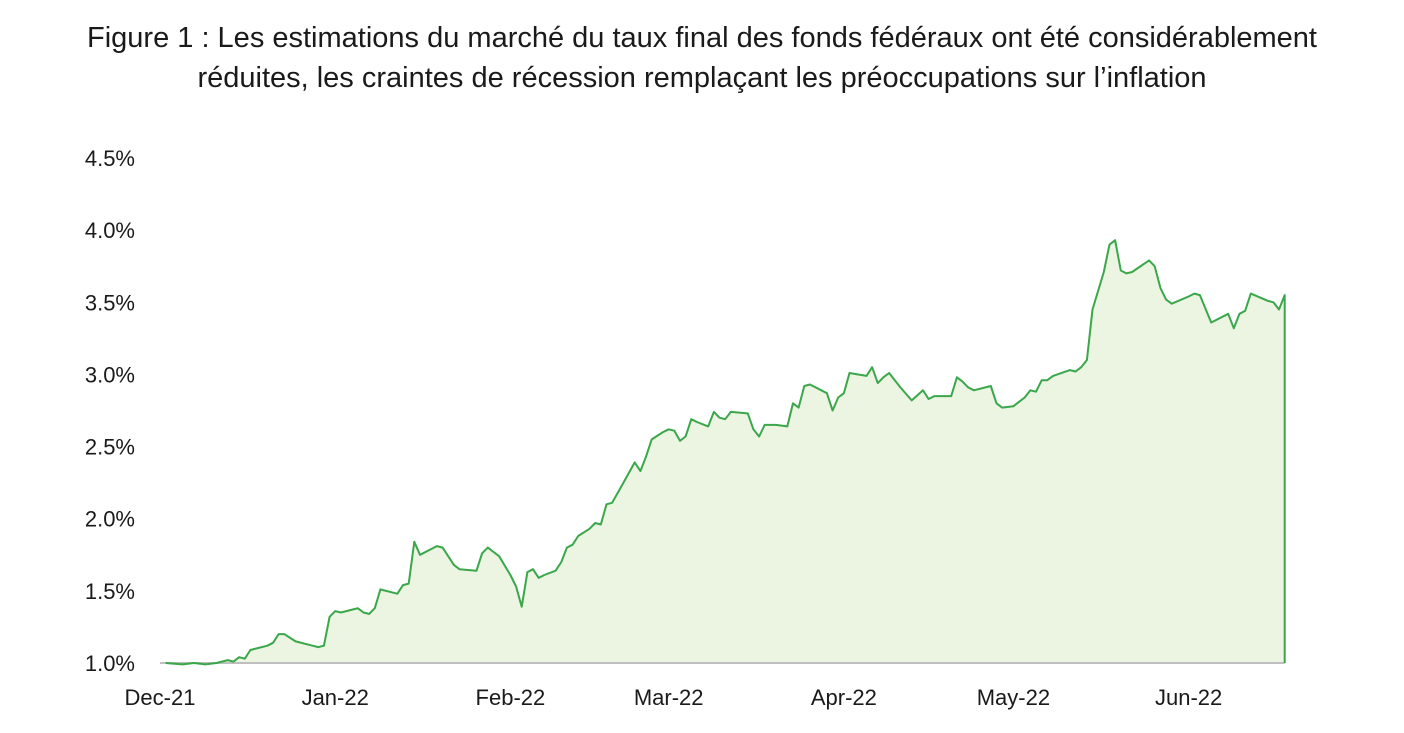 The width and height of the screenshot is (1404, 733). I want to click on x-tick-label: Feb-22, so click(511, 697).